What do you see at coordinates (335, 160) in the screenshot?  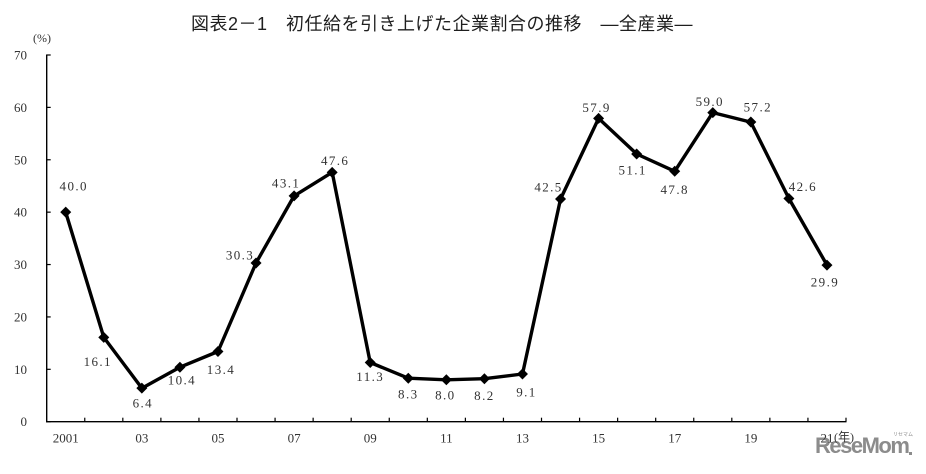 I see `data-value-label: 47.6` at bounding box center [335, 160].